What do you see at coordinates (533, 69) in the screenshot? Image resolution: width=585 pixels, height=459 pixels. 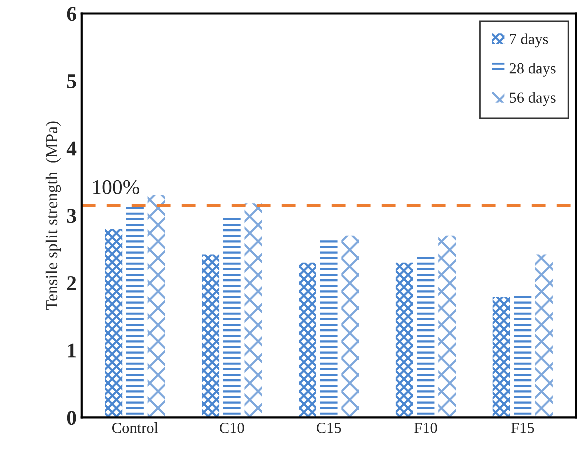 I see `legend-label: 28 days` at bounding box center [533, 69].